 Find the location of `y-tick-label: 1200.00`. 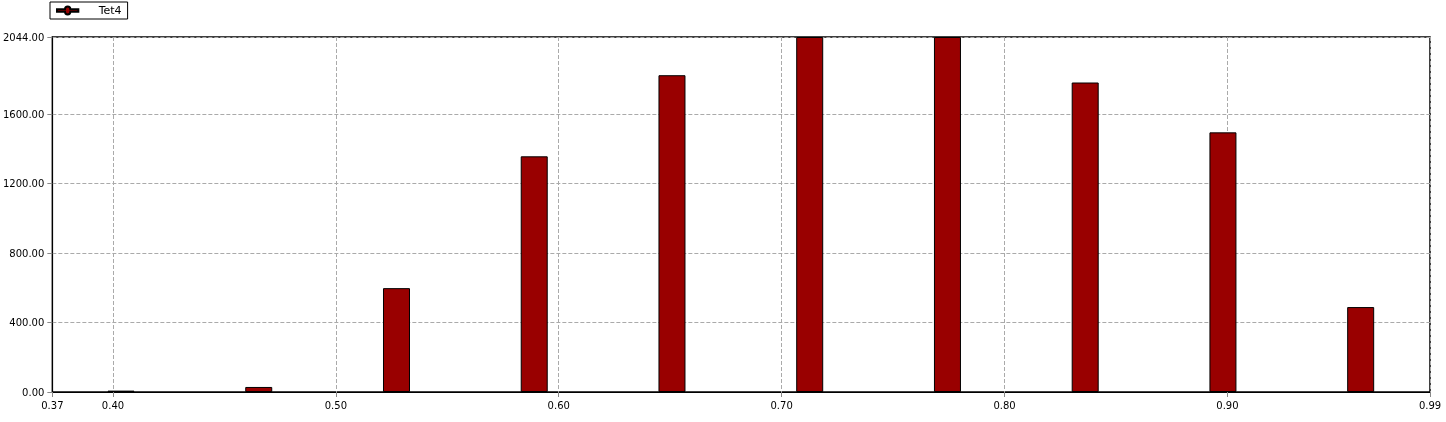

y-tick-label: 1200.00 is located at coordinates (23, 184).